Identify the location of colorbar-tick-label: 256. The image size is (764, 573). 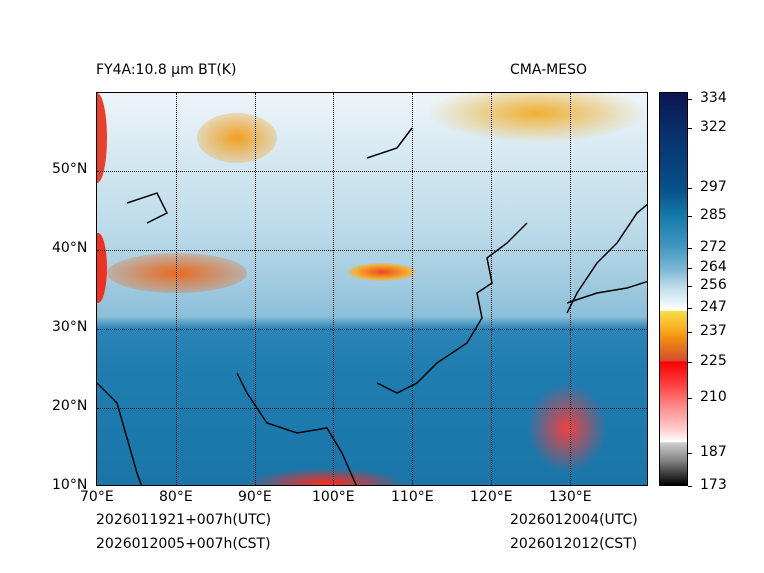
(713, 285).